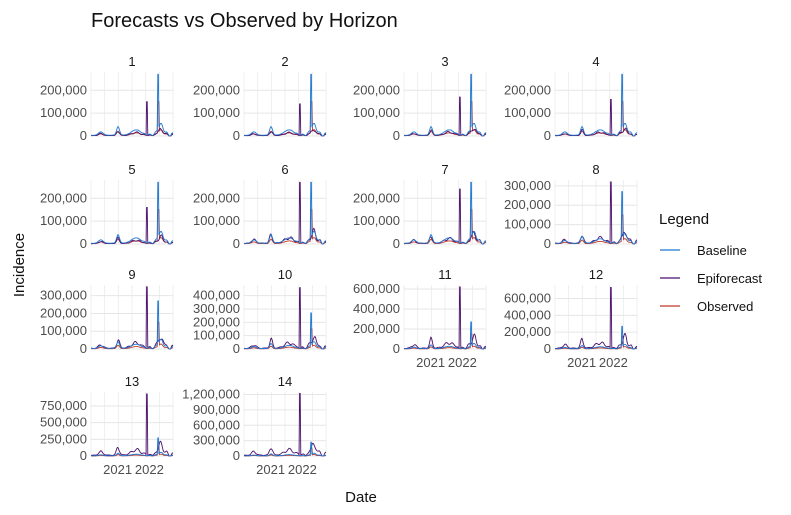  Describe the element at coordinates (595, 169) in the screenshot. I see `facet-strip-label: 8` at that location.